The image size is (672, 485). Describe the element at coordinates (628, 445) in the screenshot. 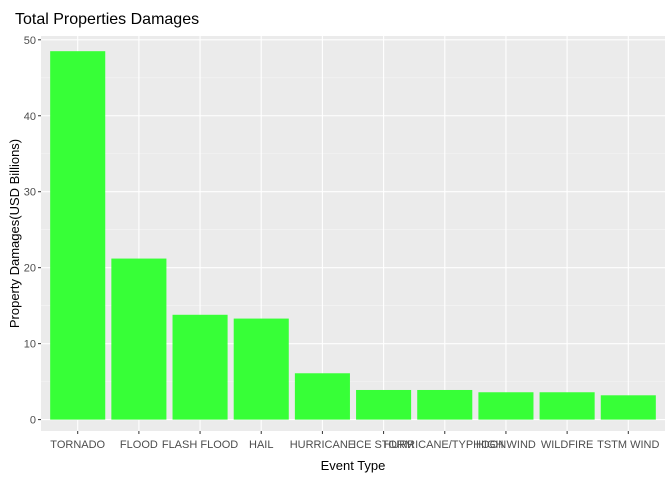

I see `x-tick-label: TSTM WIND` at that location.